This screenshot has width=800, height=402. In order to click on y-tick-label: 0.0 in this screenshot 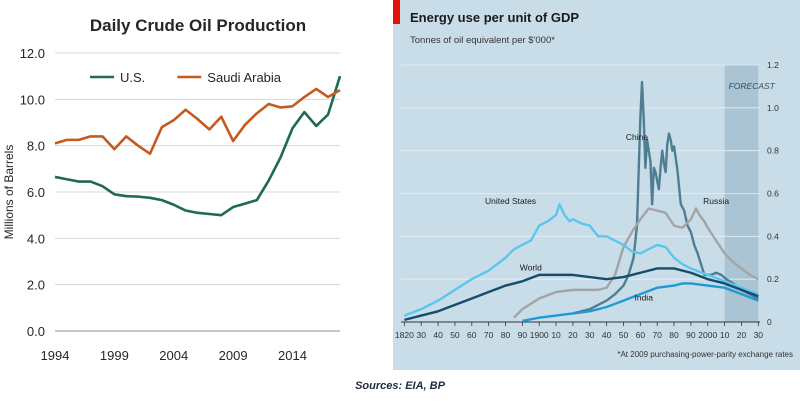, I will do `click(36, 331)`.